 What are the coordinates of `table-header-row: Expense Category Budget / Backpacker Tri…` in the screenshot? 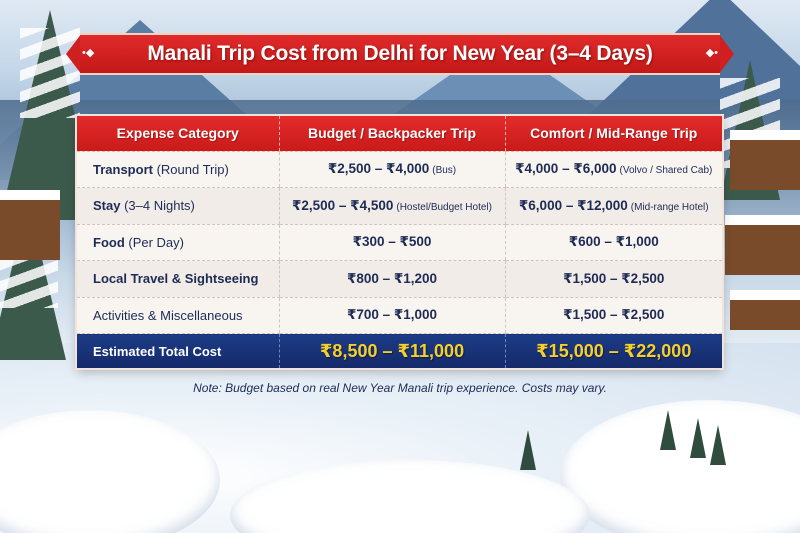 It's located at (399, 134).